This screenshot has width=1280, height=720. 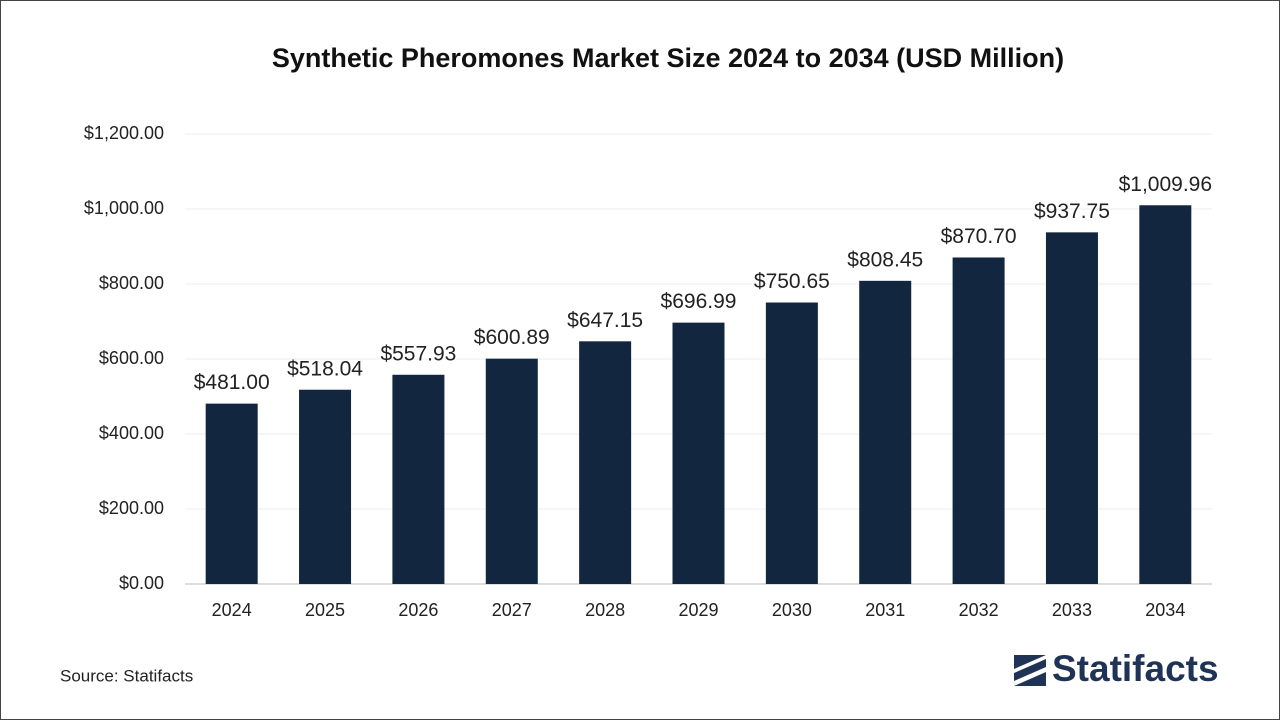 I want to click on x-tick-label: 2030, so click(x=792, y=610).